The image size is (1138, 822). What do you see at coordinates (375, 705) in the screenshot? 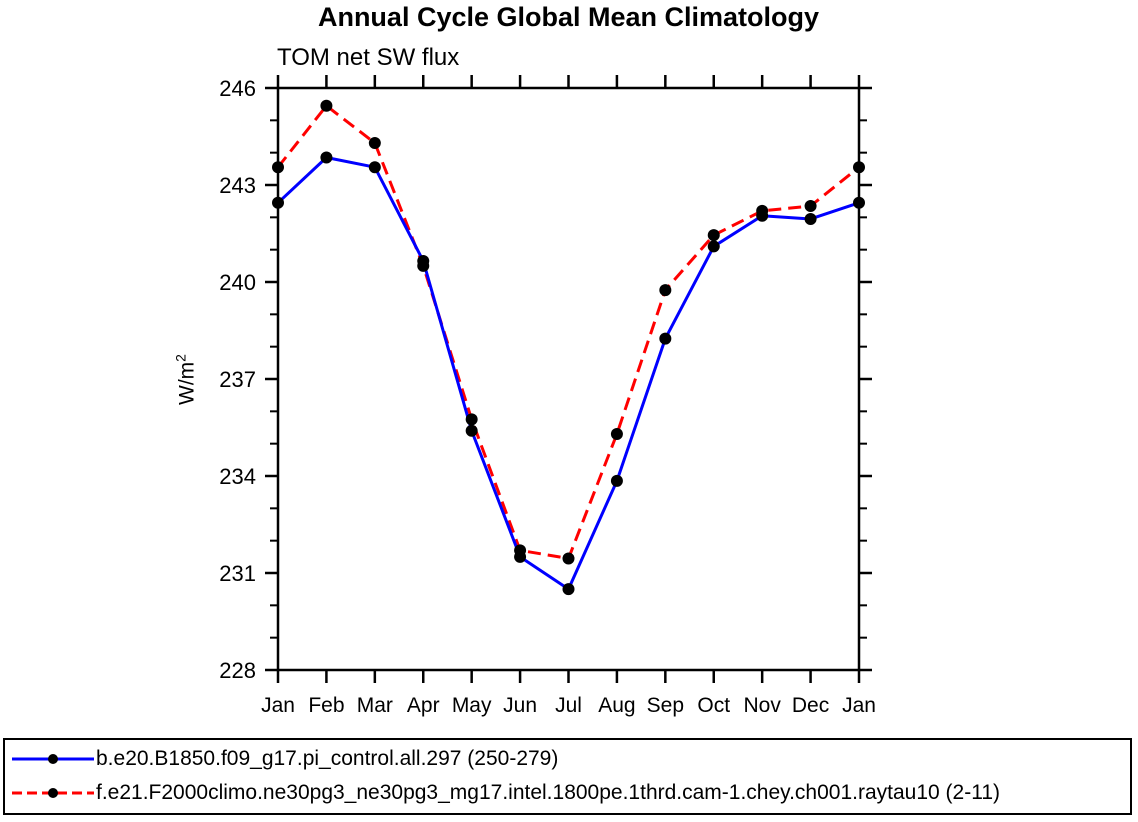
I see `x-tick-label: Mar` at bounding box center [375, 705].